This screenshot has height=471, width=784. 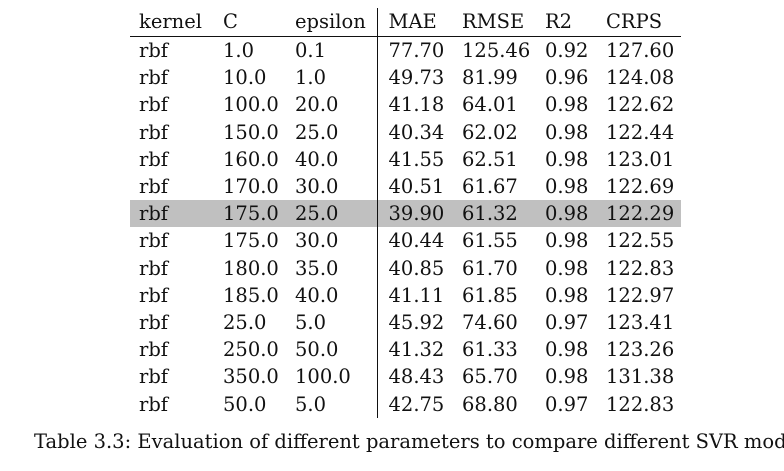 I want to click on table-row: rbf 175.0 30.0 40.44 61.55 0.98 122.55, so click(x=405, y=241).